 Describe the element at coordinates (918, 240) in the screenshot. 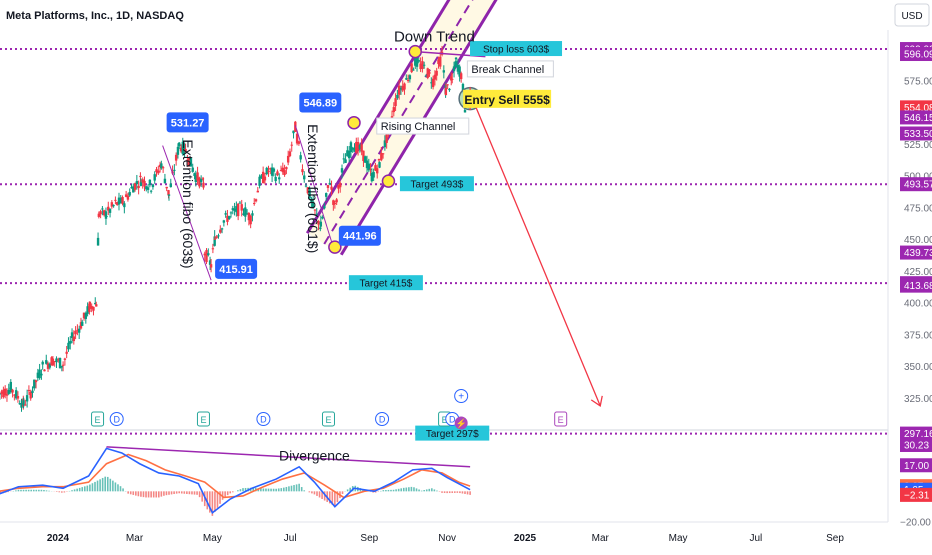

I see `y-tick-label: 450.00` at that location.